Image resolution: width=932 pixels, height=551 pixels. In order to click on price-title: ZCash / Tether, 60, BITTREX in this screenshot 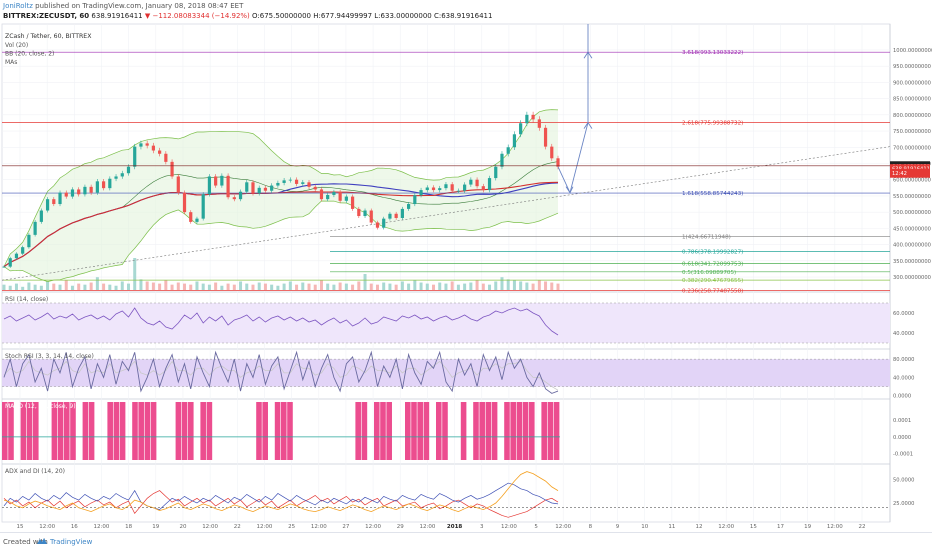, I will do `click(48, 36)`.